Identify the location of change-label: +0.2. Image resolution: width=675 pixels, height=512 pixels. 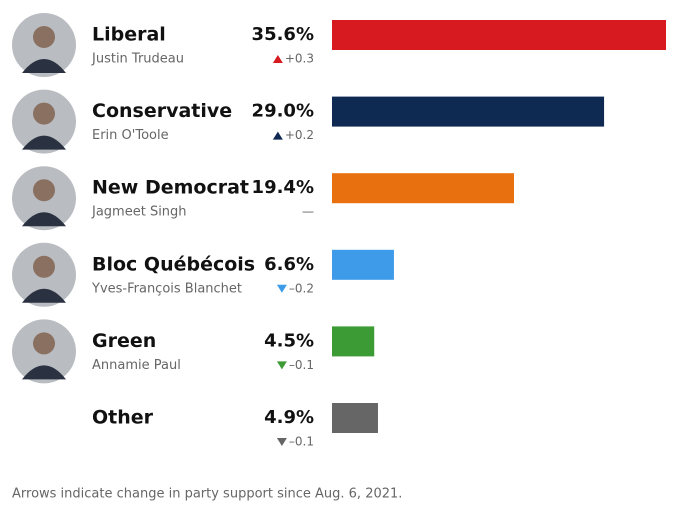
(299, 135).